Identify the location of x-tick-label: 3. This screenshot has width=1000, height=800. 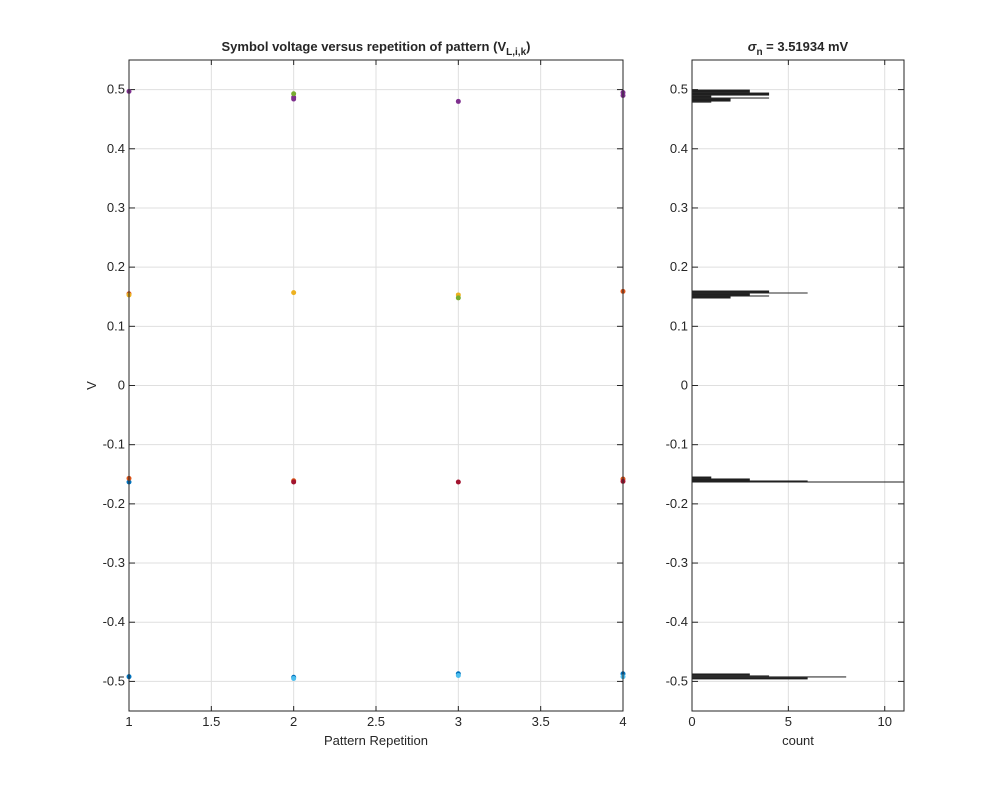
(458, 721).